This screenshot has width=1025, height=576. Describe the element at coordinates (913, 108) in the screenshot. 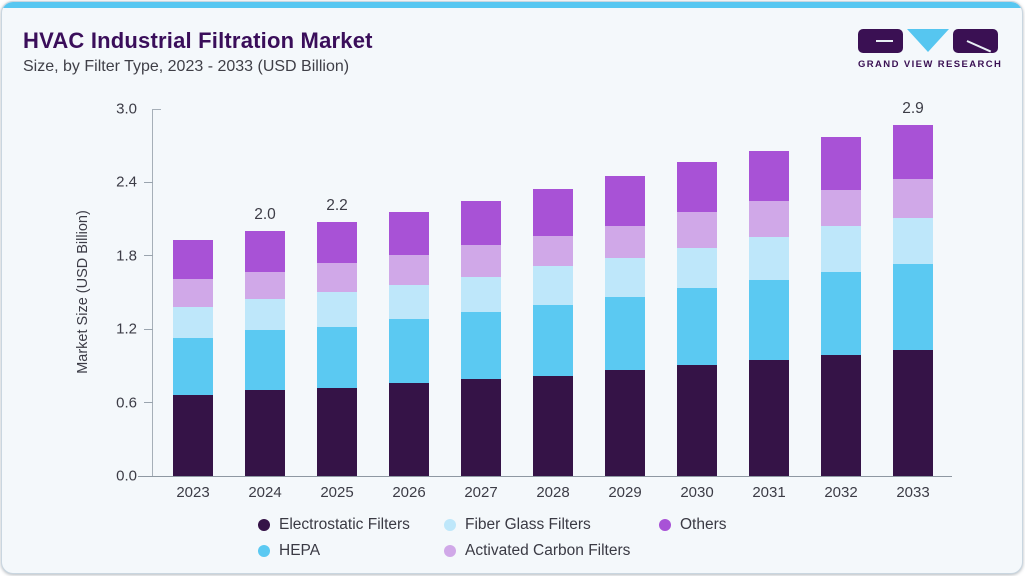

I see `bar-value-label-2033: 2.9` at that location.